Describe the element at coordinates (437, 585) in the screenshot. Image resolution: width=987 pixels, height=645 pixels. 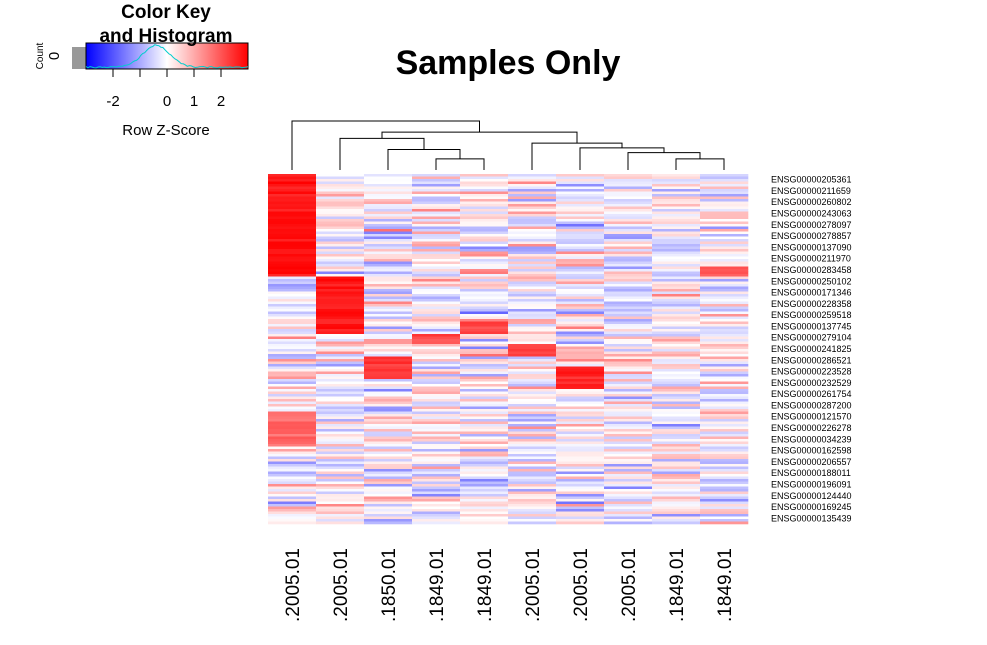
I see `column-label: .1849.01` at that location.